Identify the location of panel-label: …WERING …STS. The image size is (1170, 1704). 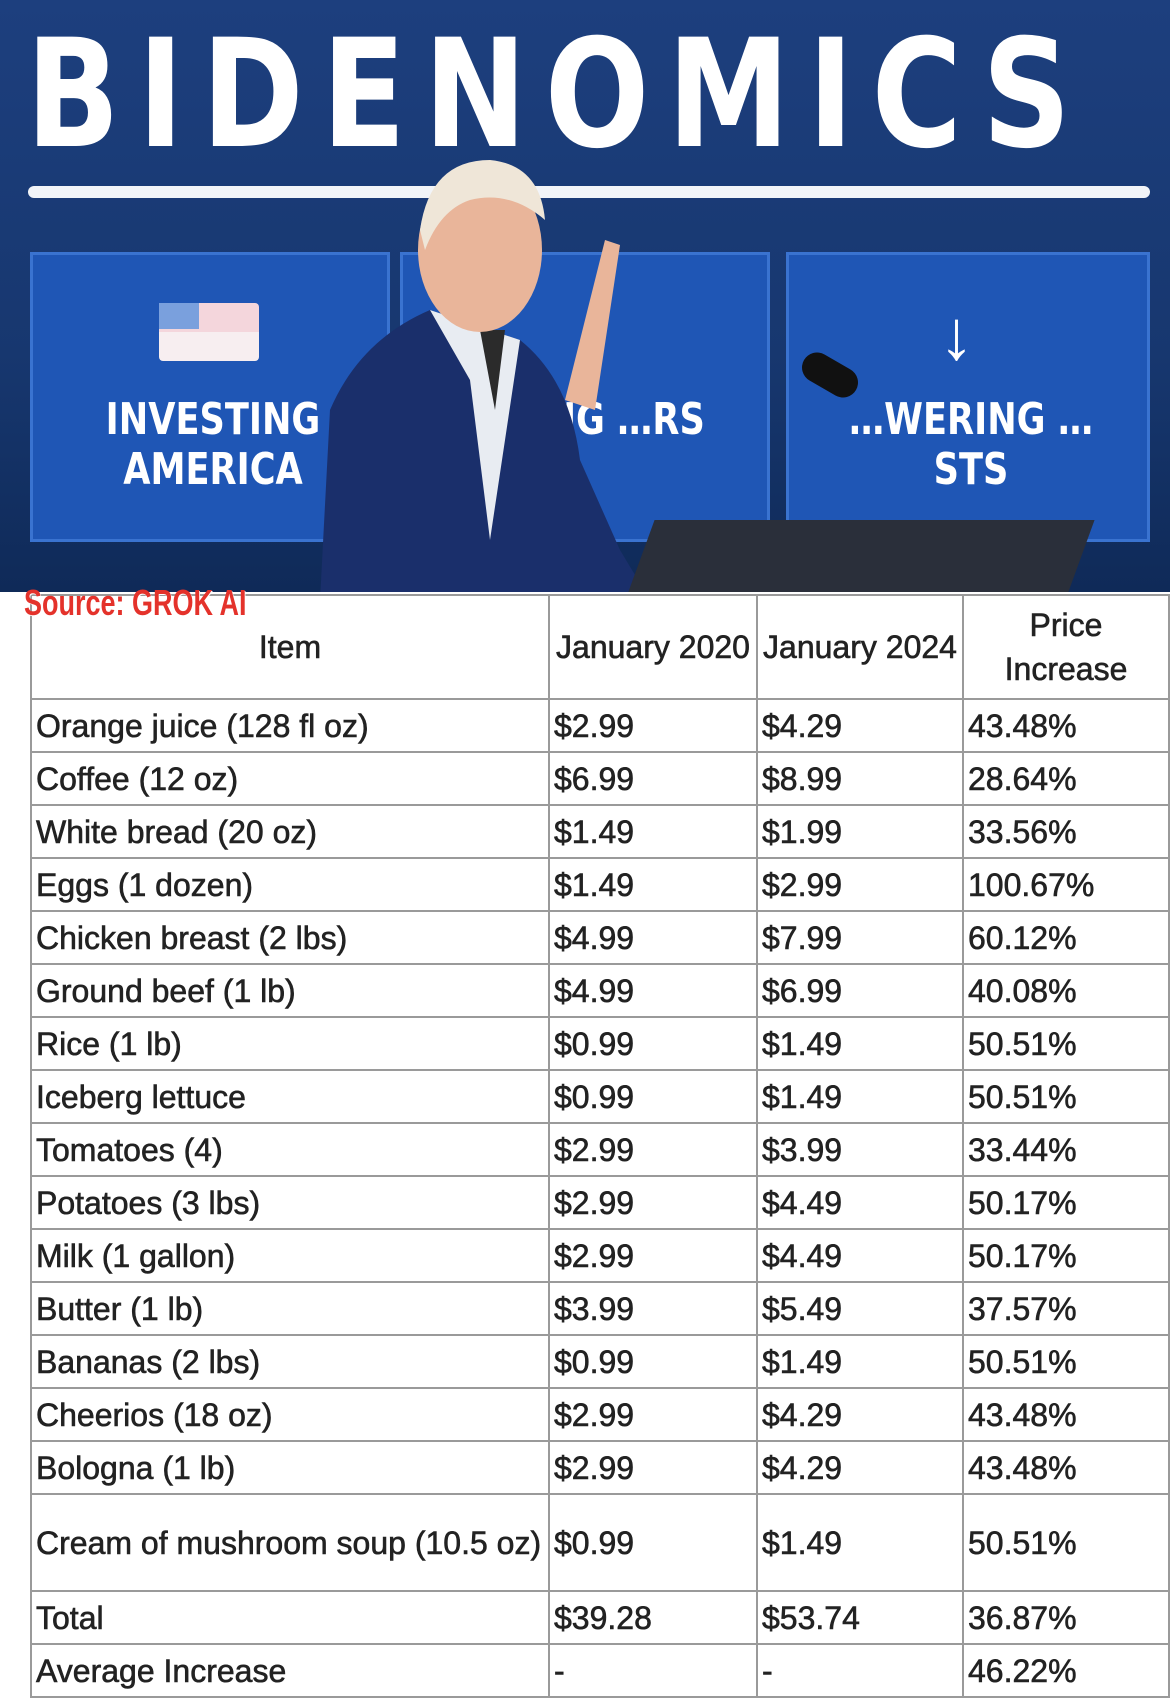
(971, 444).